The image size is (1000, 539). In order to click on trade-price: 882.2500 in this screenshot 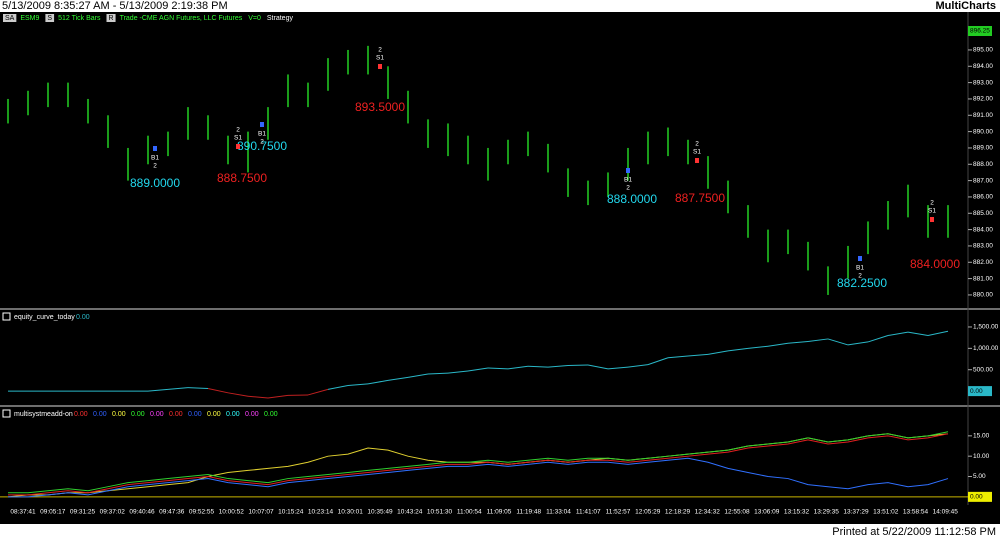, I will do `click(862, 283)`.